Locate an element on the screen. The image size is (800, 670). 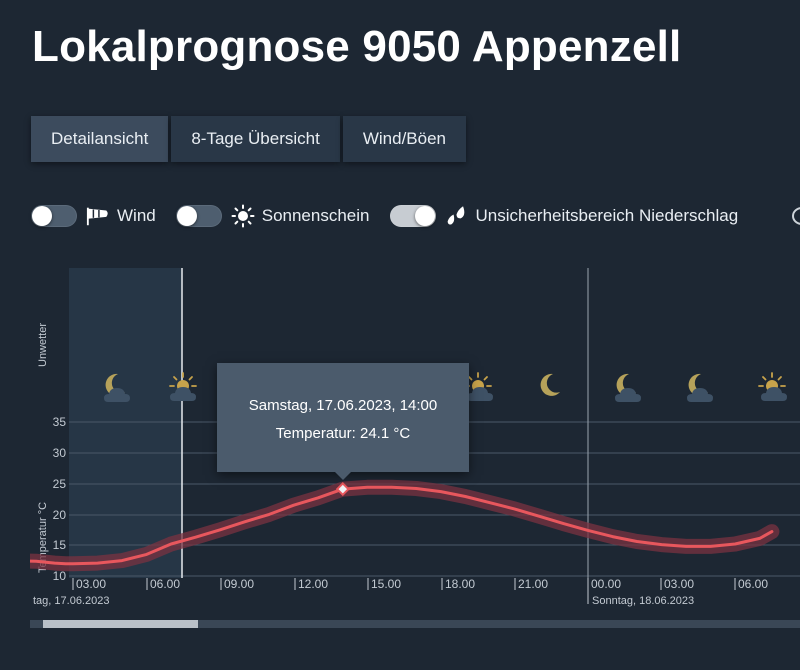
warnings-row-label: Unwetter is located at coordinates (43, 345).